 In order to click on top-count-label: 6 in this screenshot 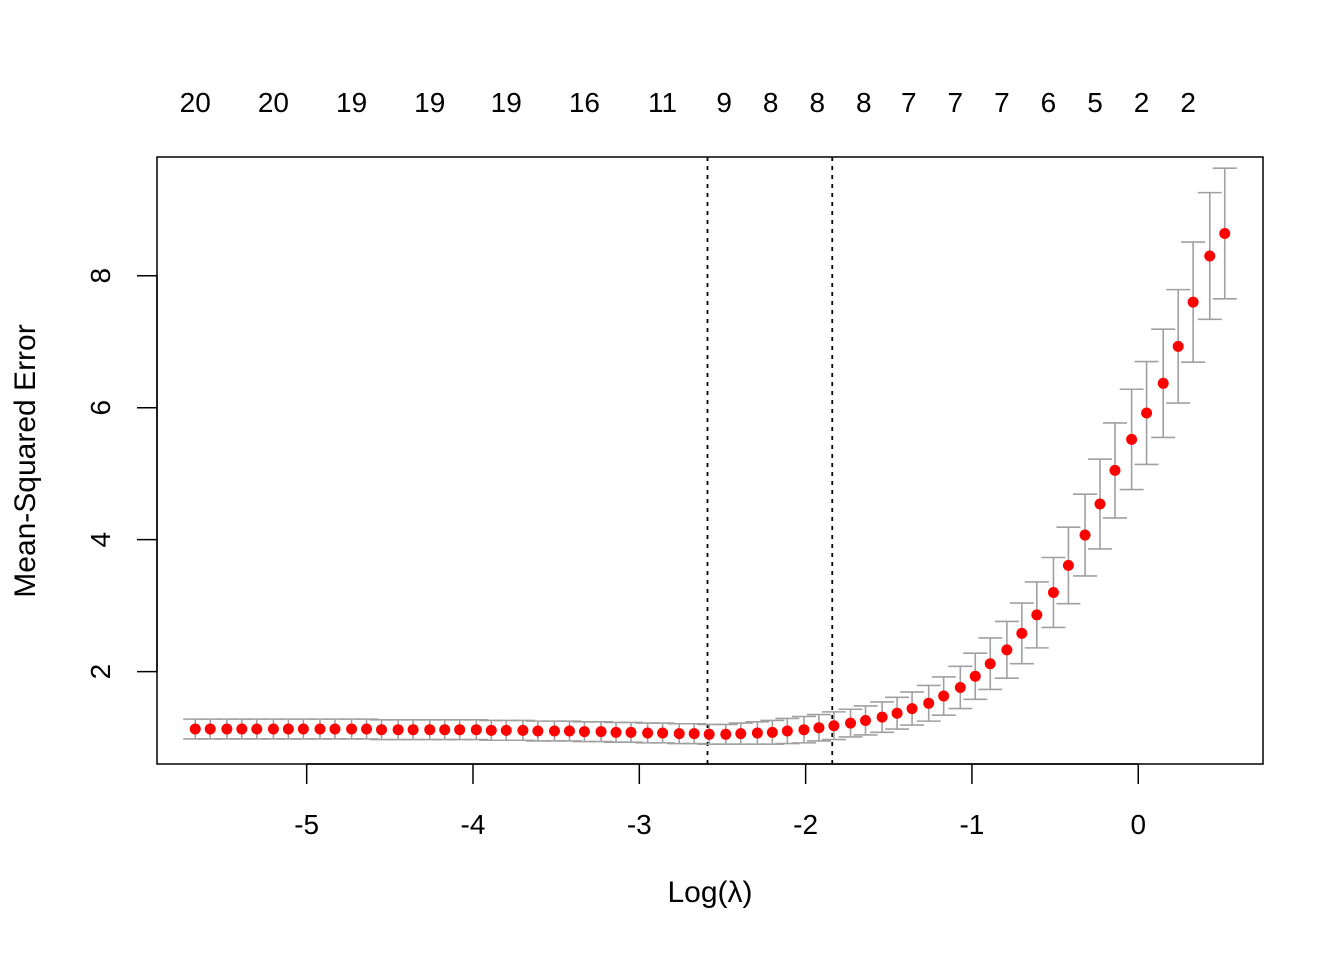, I will do `click(1049, 102)`.